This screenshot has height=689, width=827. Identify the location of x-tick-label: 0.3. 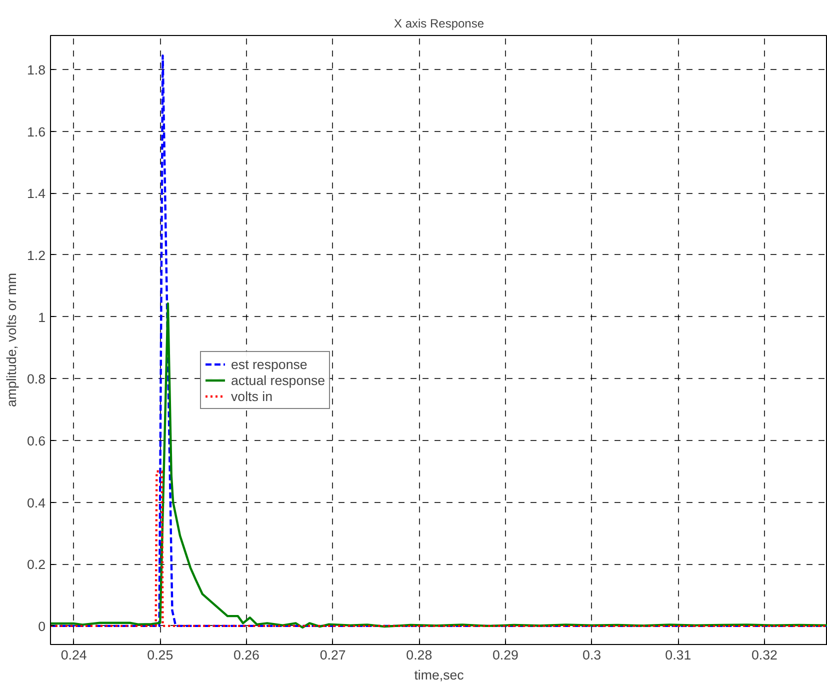
(592, 655).